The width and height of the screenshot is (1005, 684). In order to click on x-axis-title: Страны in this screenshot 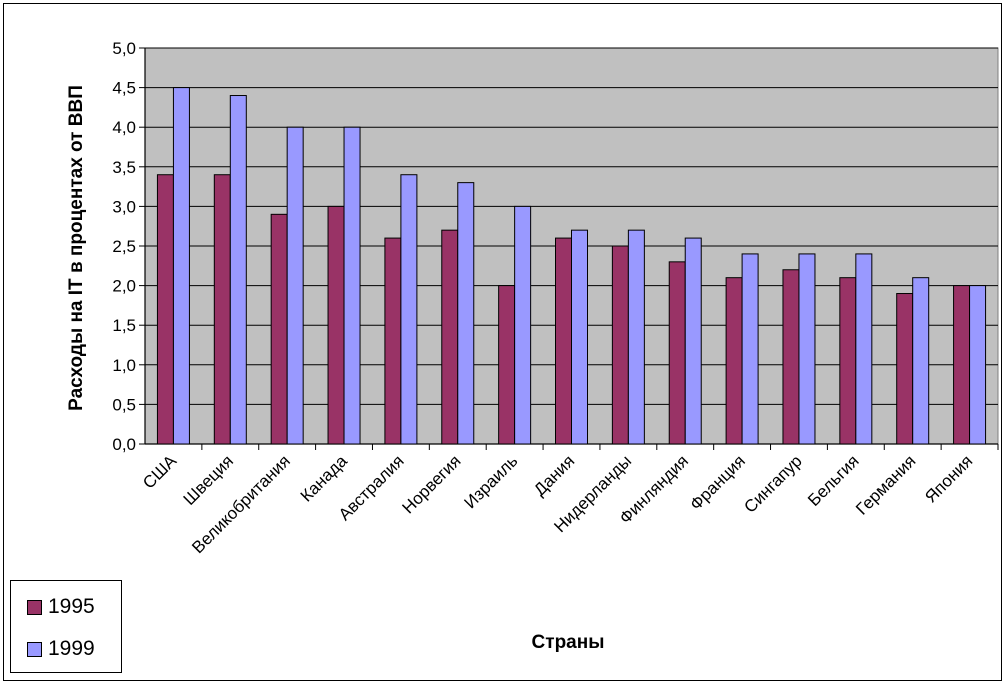, I will do `click(568, 642)`.